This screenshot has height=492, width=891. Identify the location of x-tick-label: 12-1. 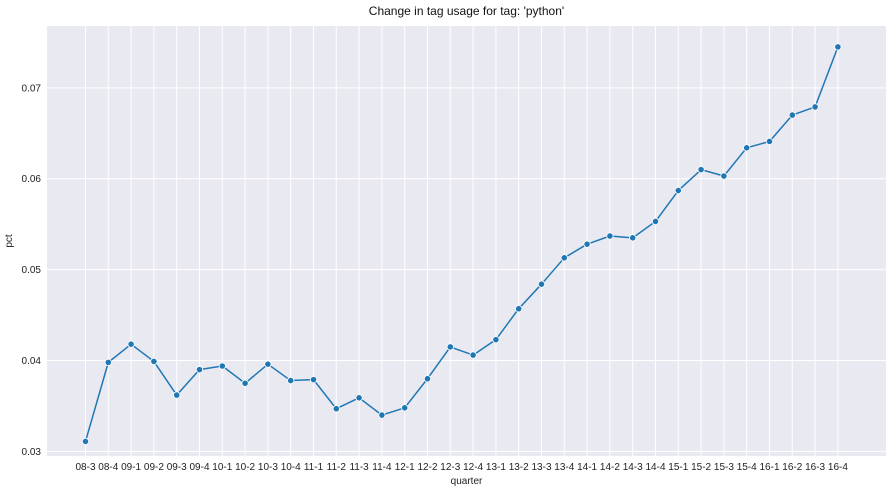
(405, 467).